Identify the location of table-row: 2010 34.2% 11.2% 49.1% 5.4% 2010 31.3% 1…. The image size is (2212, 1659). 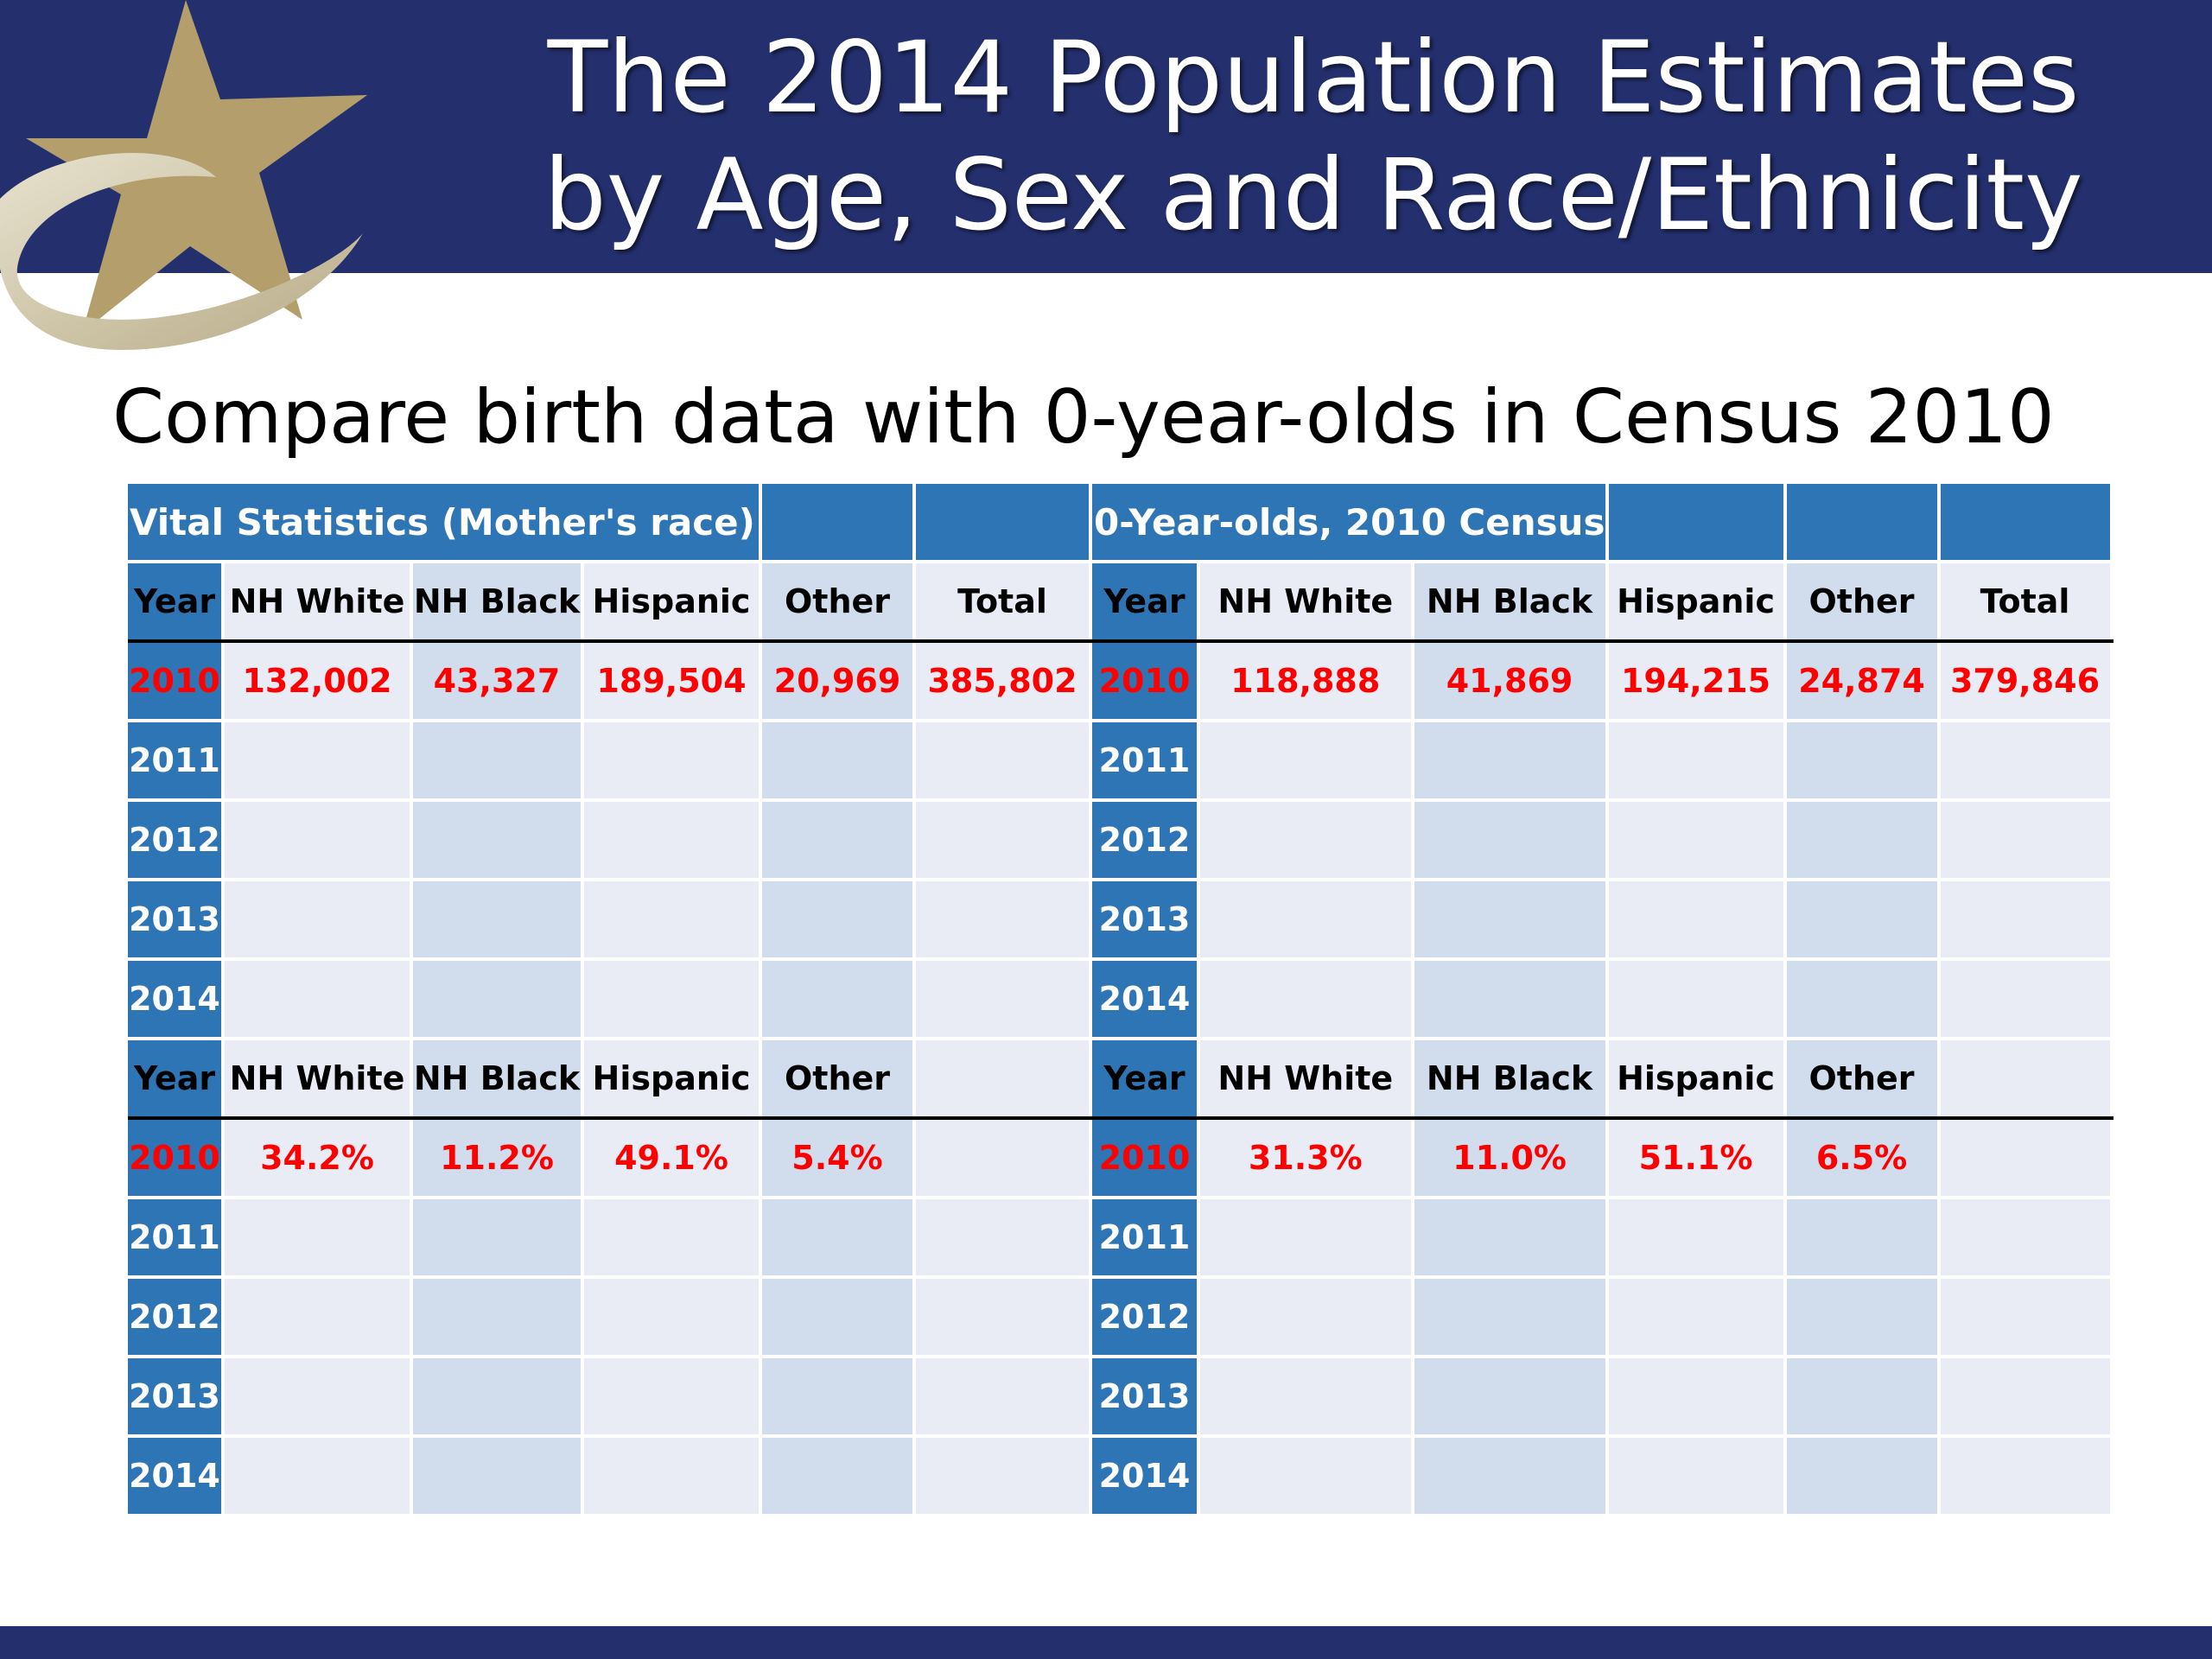
(1120, 1158).